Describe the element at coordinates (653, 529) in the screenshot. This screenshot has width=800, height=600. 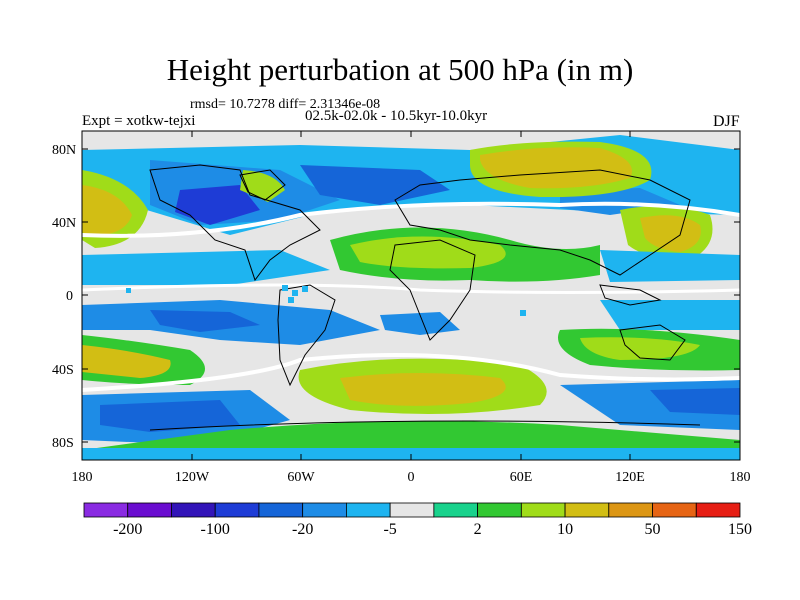
I see `colorbar-tick-label: 50` at that location.